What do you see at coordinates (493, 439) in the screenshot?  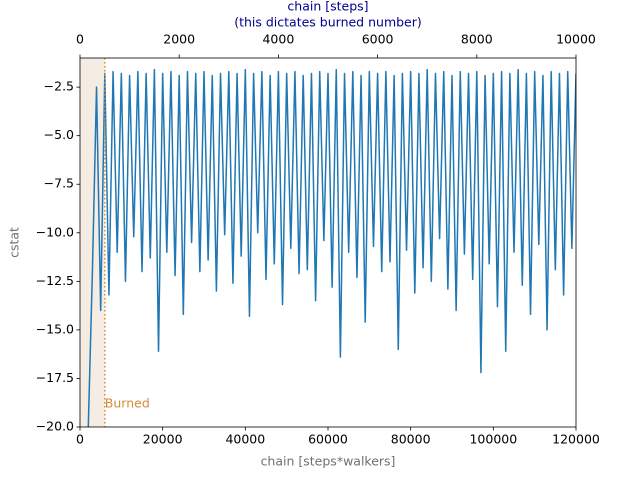 I see `x-tick-label: 100000` at bounding box center [493, 439].